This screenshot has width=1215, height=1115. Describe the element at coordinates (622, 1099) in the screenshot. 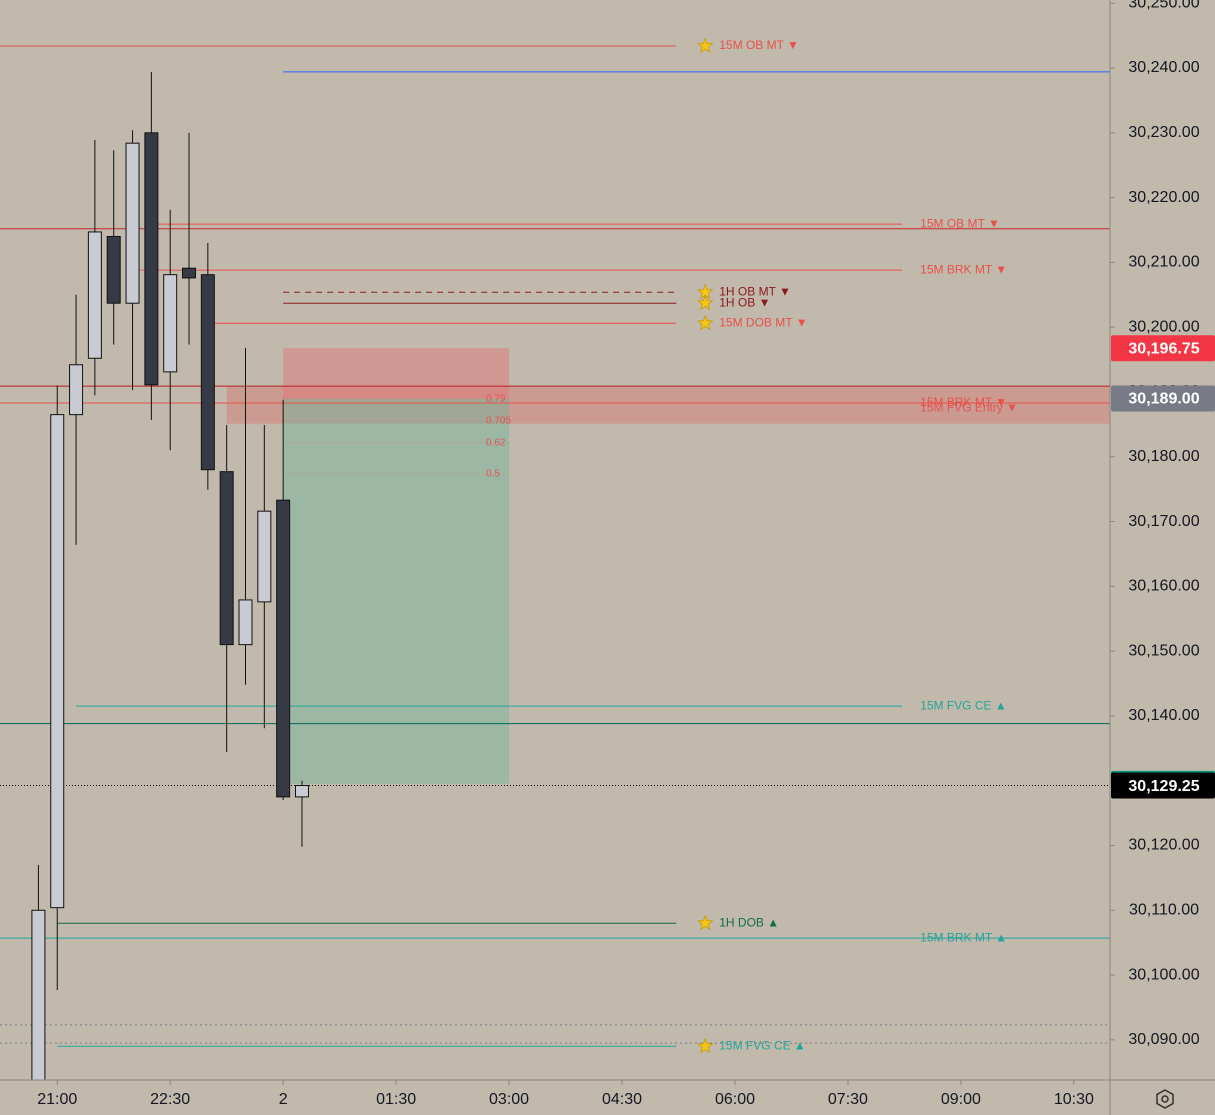

I see `x-tick-label: 04:30` at that location.